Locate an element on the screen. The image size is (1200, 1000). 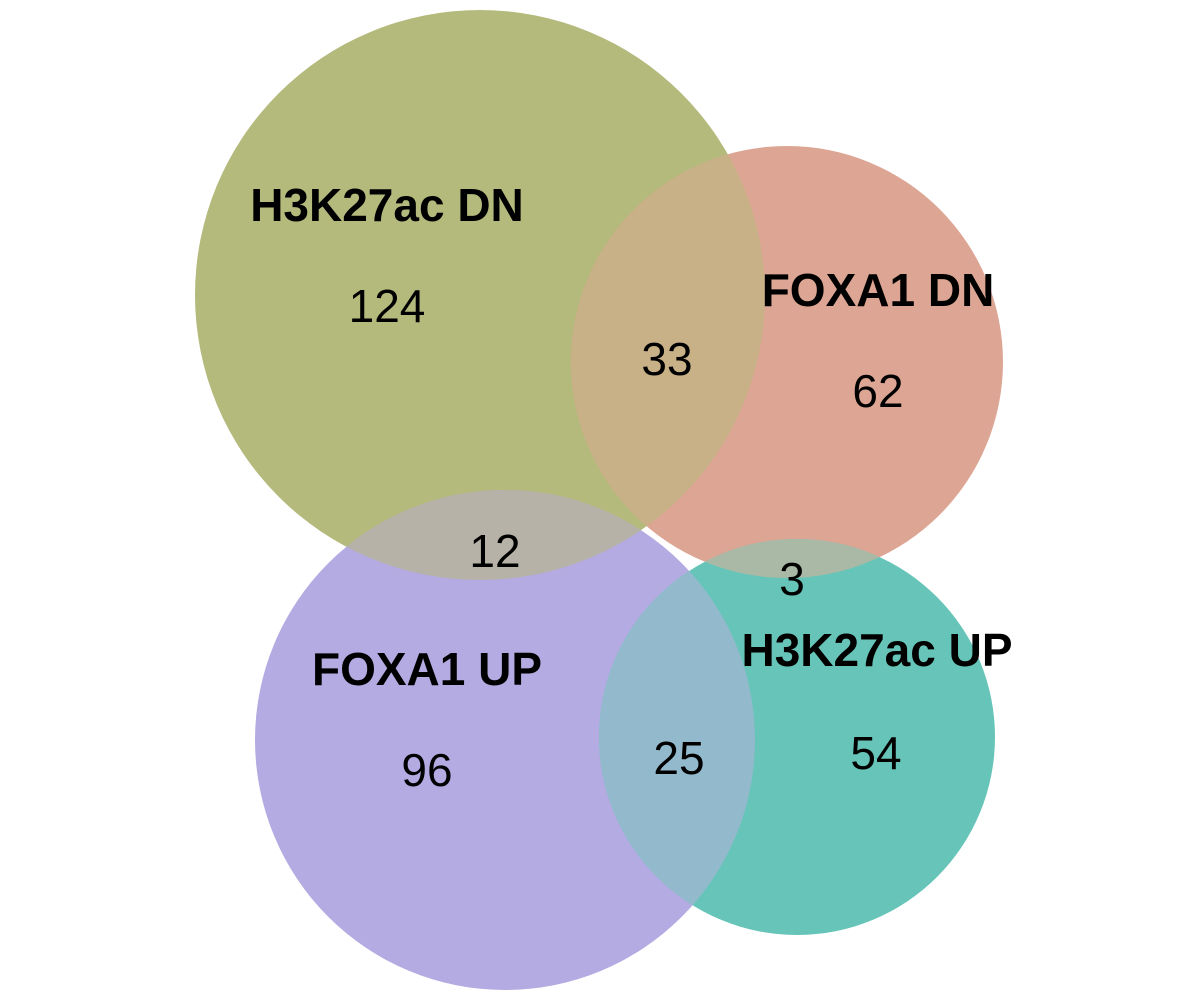
count-h3k27ac-dn-foxa1-dn: 33 is located at coordinates (666, 359).